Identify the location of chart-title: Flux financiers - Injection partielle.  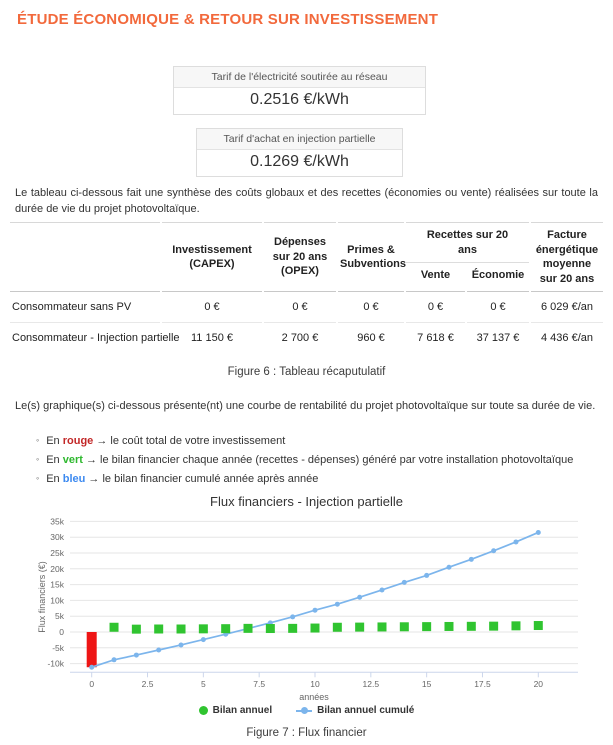
(306, 501).